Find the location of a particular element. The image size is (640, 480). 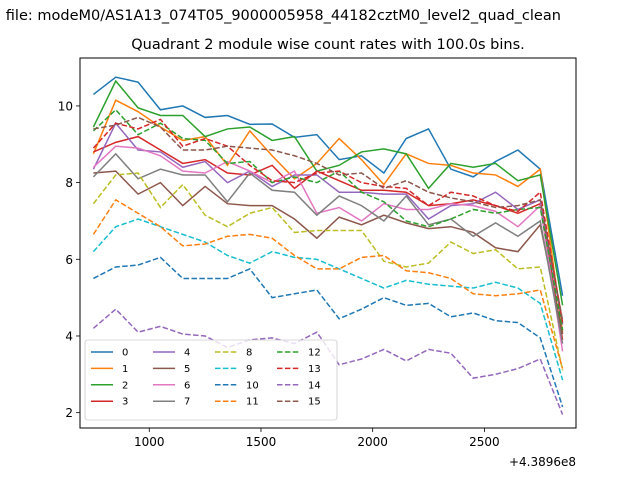

legend-label-13: 13 is located at coordinates (314, 369).